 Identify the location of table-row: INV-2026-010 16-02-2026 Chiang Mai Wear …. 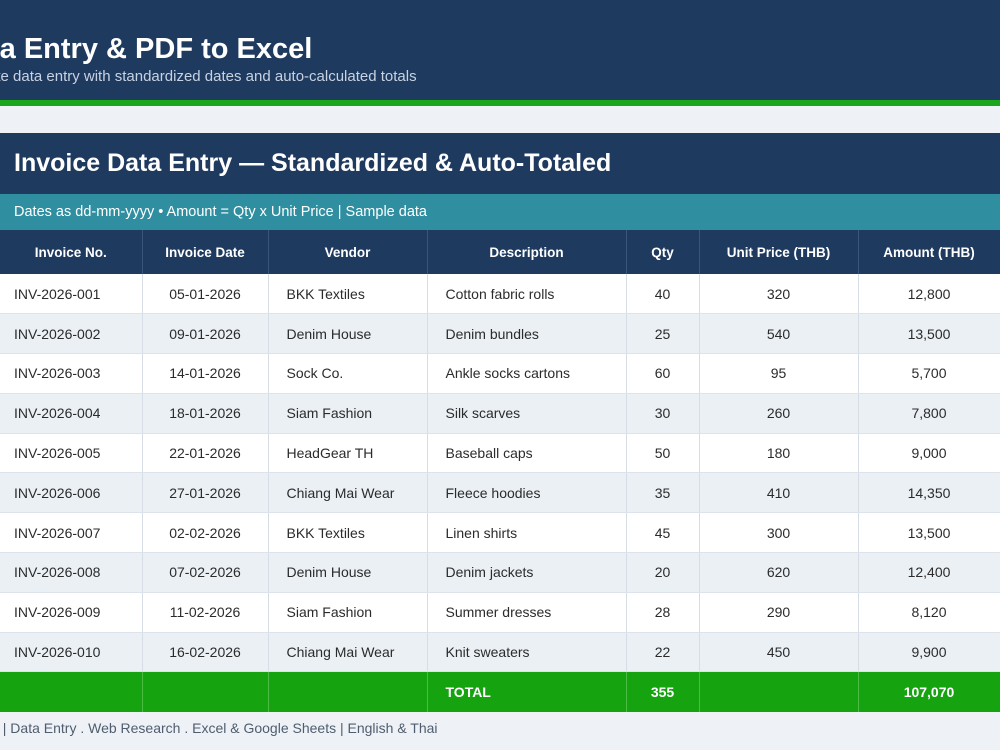
(500, 652).